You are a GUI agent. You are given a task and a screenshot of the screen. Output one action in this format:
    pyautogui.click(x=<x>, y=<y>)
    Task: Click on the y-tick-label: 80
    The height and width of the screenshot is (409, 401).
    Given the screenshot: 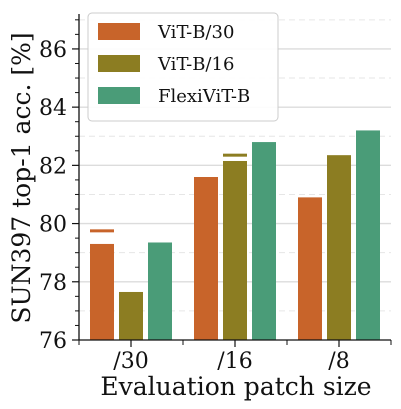 What is the action you would take?
    pyautogui.click(x=53, y=225)
    